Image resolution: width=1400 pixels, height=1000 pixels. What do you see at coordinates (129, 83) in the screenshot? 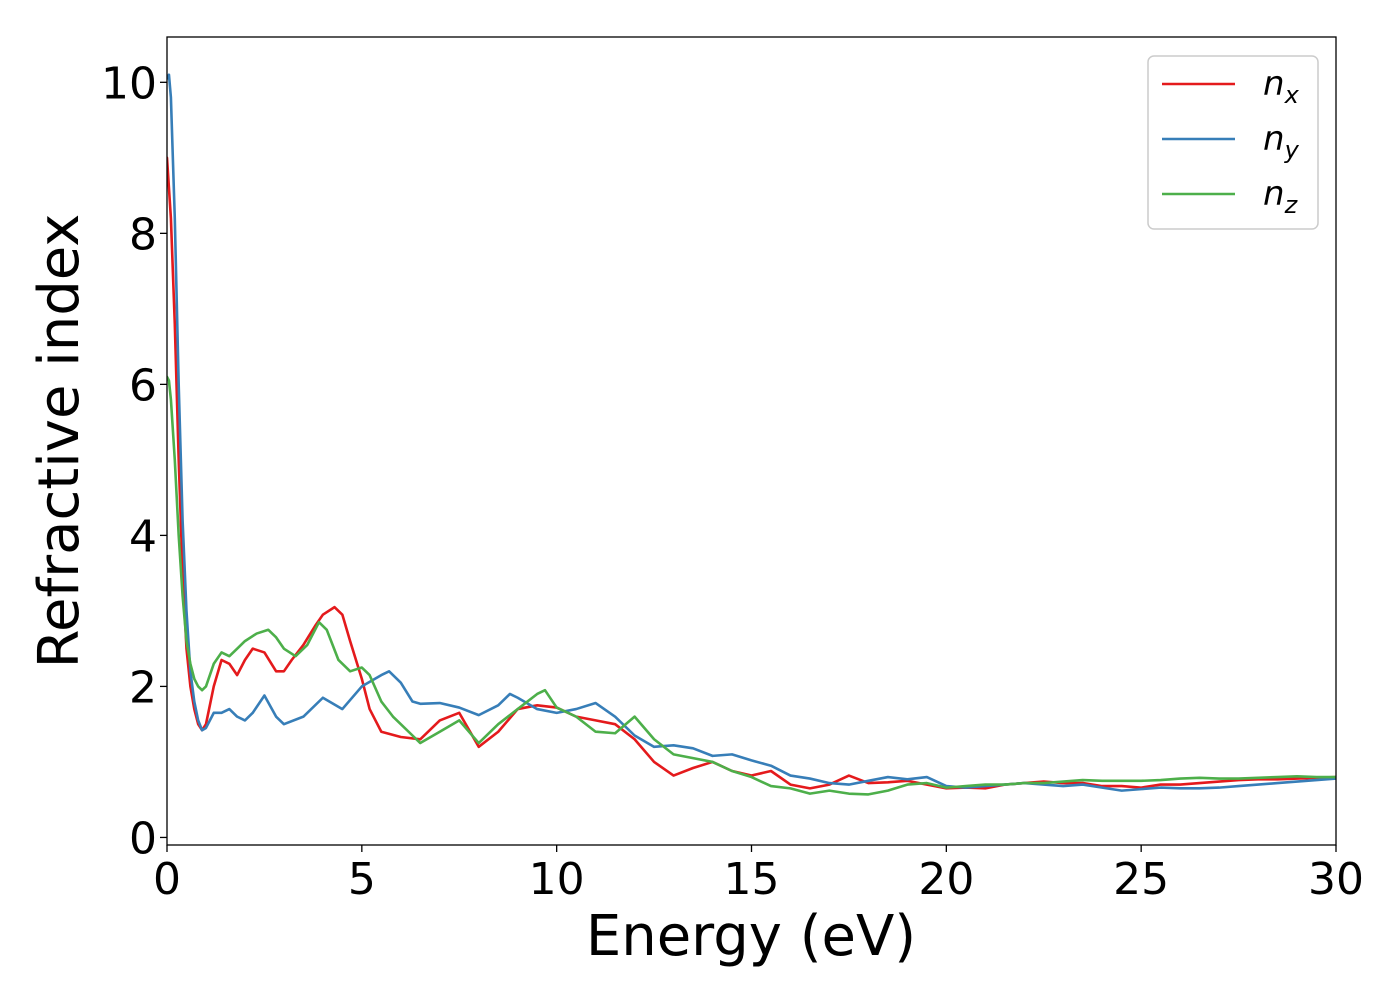
I see `y-tick-label: 10` at bounding box center [129, 83].